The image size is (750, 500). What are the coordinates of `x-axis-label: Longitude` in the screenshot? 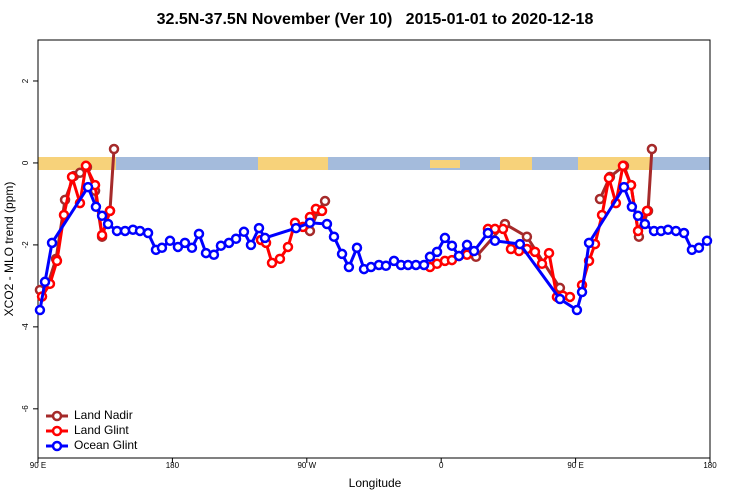 It's located at (375, 483).